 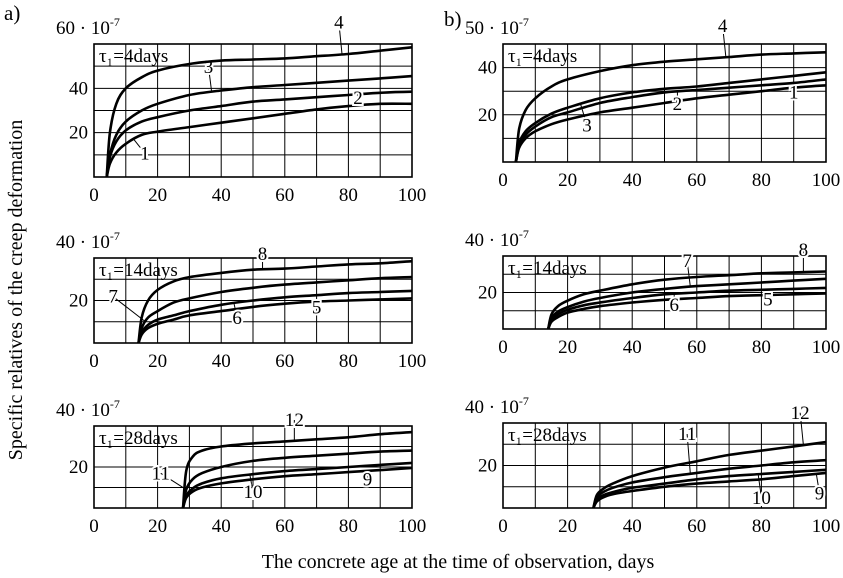 I want to click on chart-panel-b2: 0 20 40 60 80 100 20 40 · 10-7 τ₁=14days 5 6 7 8, so click(x=652, y=292).